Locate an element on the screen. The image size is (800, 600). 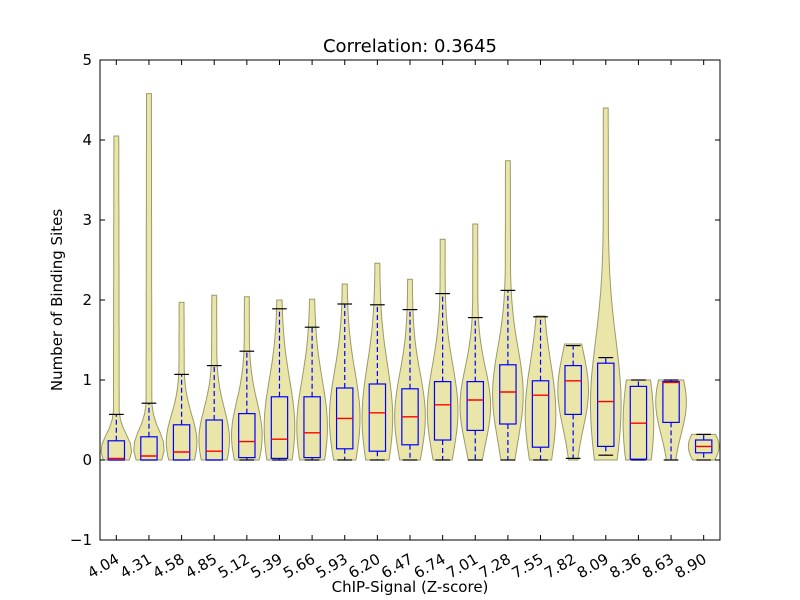
category-group-7.55 is located at coordinates (540, 388).